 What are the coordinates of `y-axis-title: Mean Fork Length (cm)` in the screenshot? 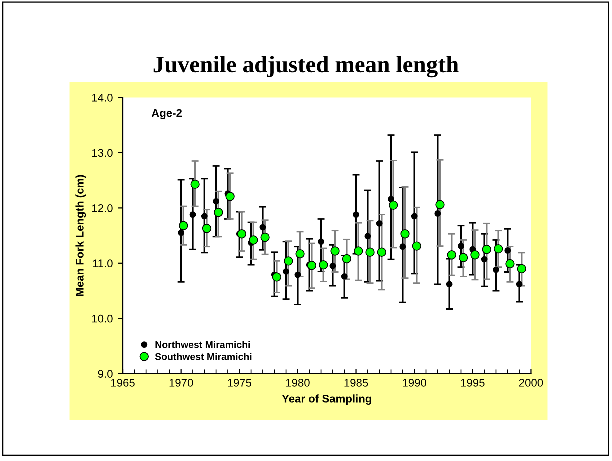 It's located at (81, 235).